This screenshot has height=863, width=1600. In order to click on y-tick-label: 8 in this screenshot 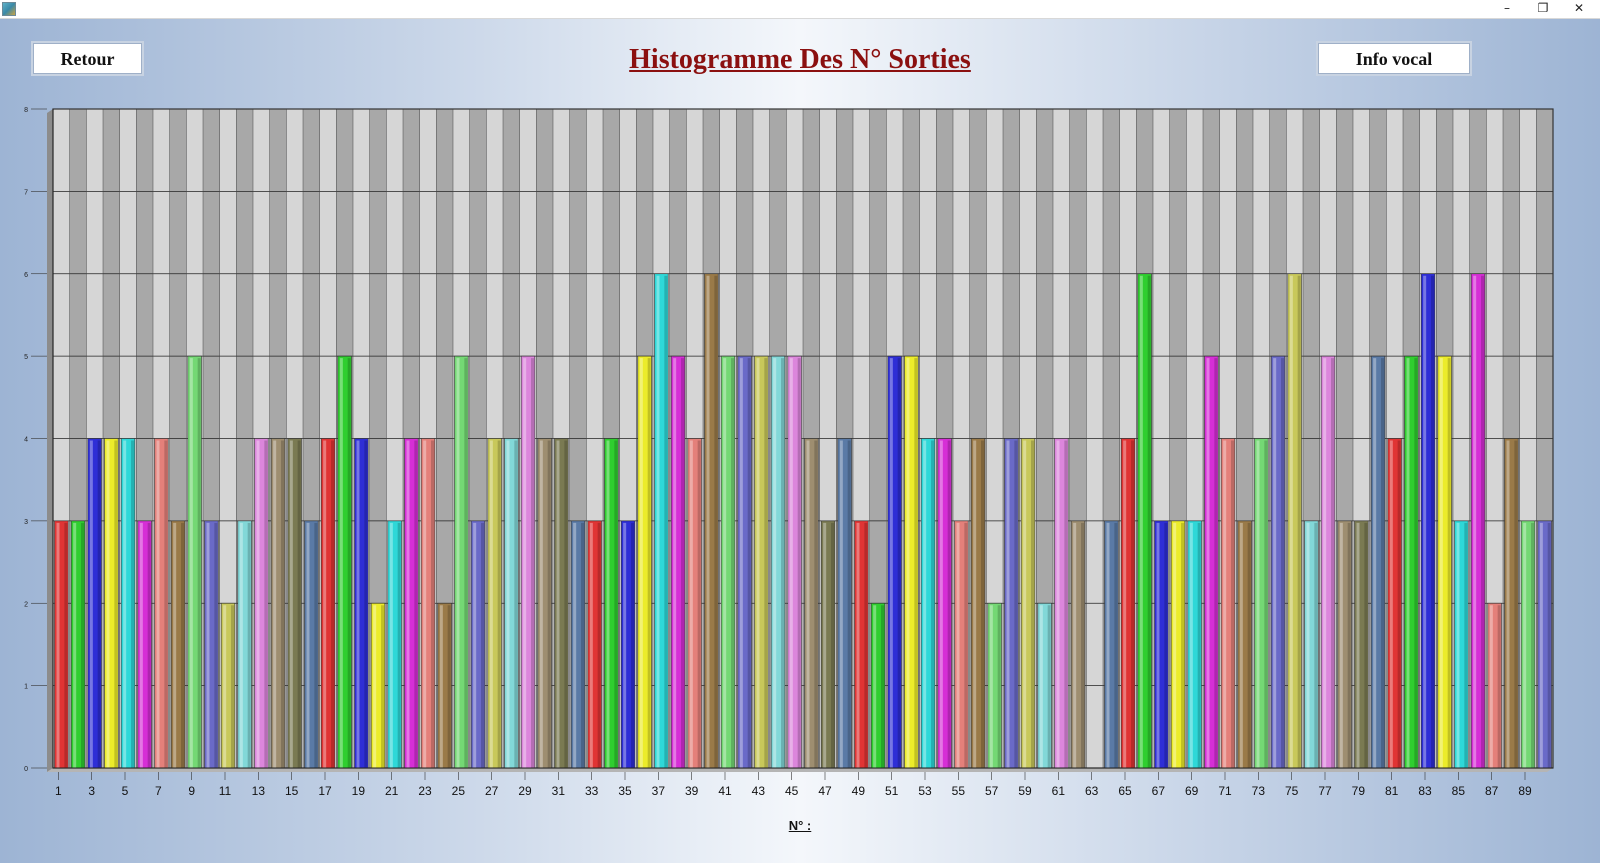, I will do `click(26, 110)`.